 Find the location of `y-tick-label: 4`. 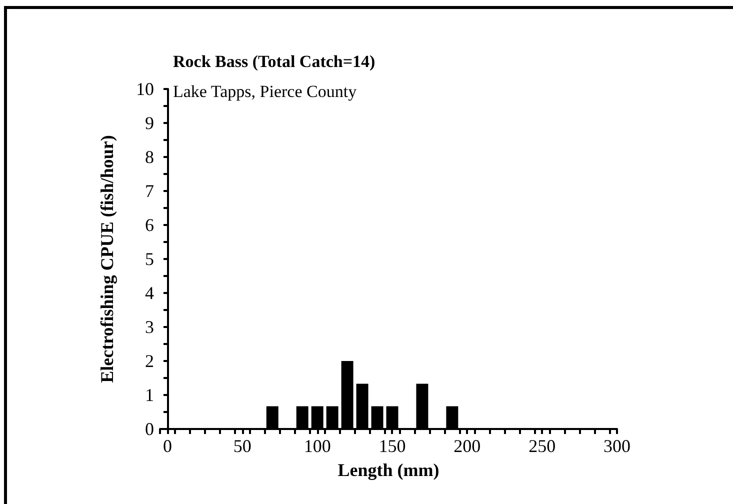

y-tick-label: 4 is located at coordinates (149, 293).